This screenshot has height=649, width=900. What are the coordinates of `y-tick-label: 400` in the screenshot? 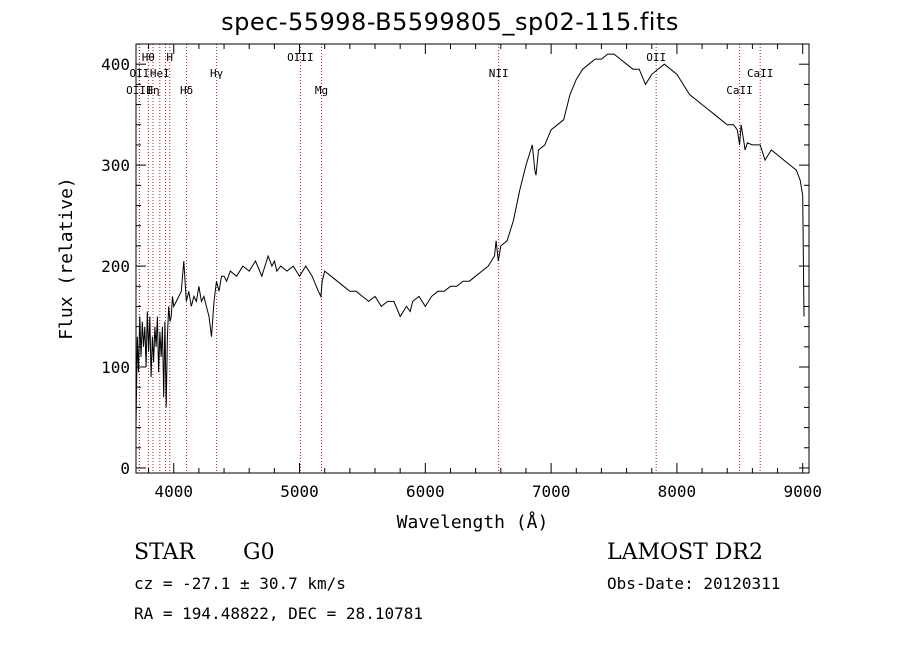 It's located at (115, 64).